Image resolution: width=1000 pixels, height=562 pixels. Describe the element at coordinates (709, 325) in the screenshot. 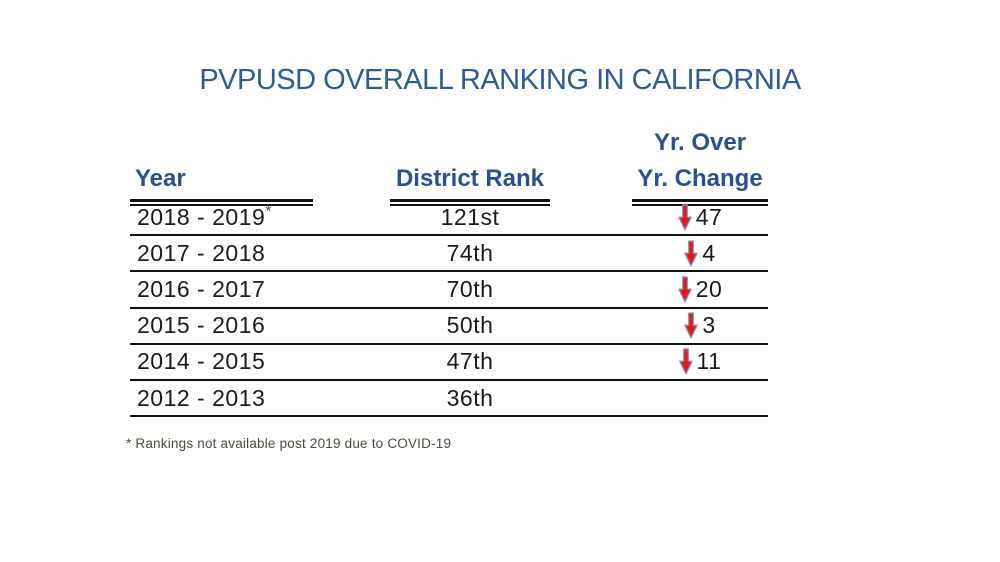

I see `change-value: 3` at that location.